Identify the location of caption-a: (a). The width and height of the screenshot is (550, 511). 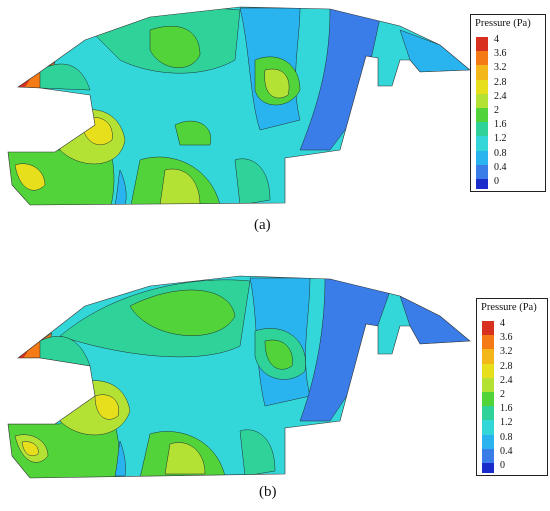
(262, 225).